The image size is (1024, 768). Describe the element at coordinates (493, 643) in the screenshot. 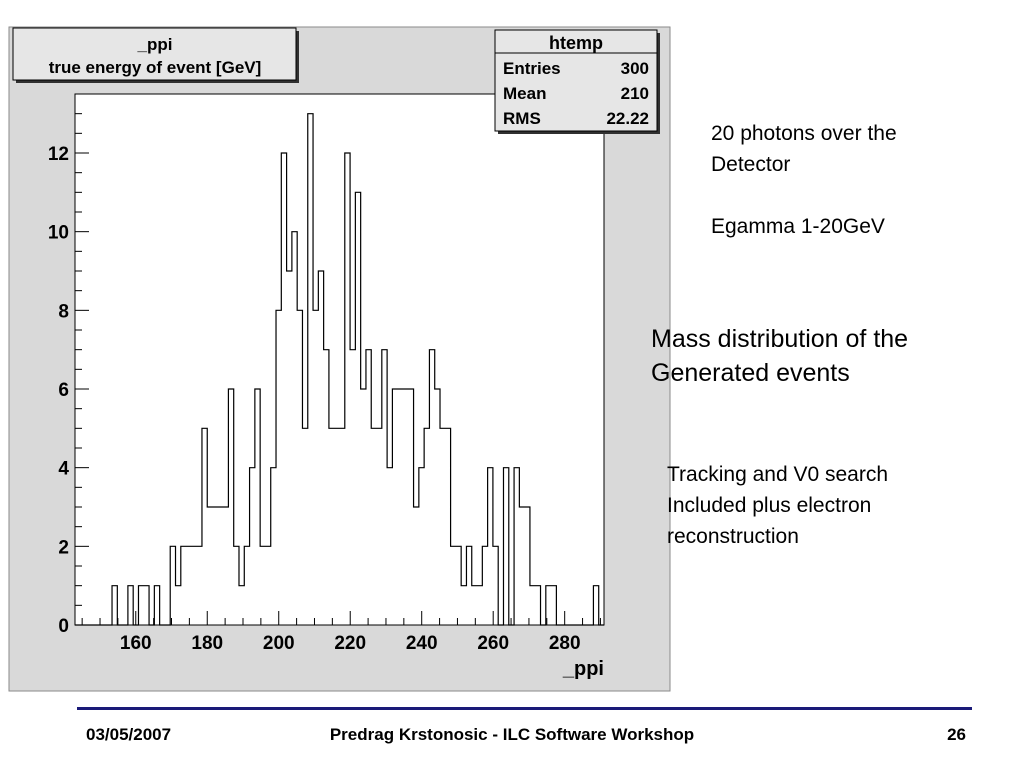

I see `x-tick-label: 260` at that location.